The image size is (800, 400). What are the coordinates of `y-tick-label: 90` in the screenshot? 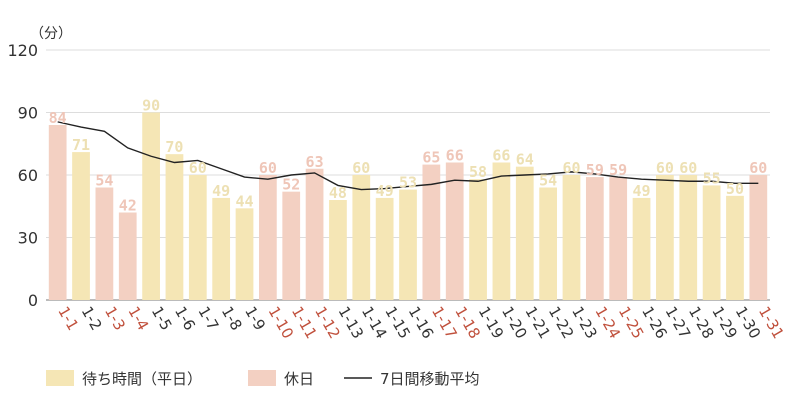 It's located at (28, 113).